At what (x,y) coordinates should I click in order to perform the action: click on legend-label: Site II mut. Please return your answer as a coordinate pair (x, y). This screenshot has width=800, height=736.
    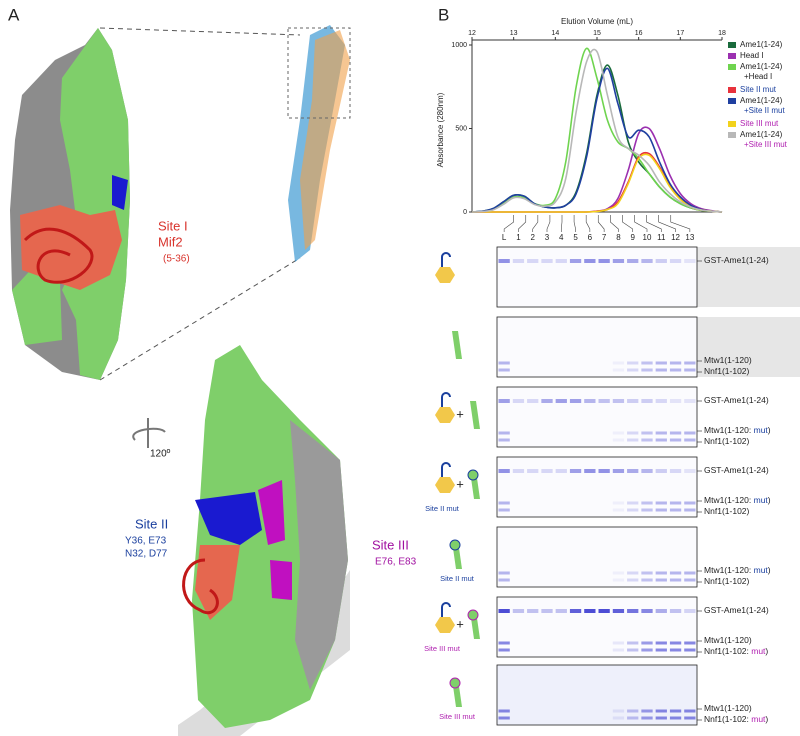
    Looking at the image, I should click on (758, 89).